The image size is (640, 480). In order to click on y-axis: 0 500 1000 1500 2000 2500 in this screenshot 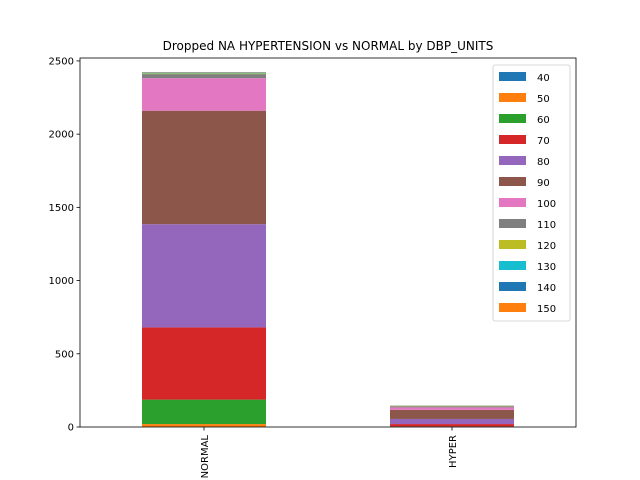, I will do `click(64, 245)`.